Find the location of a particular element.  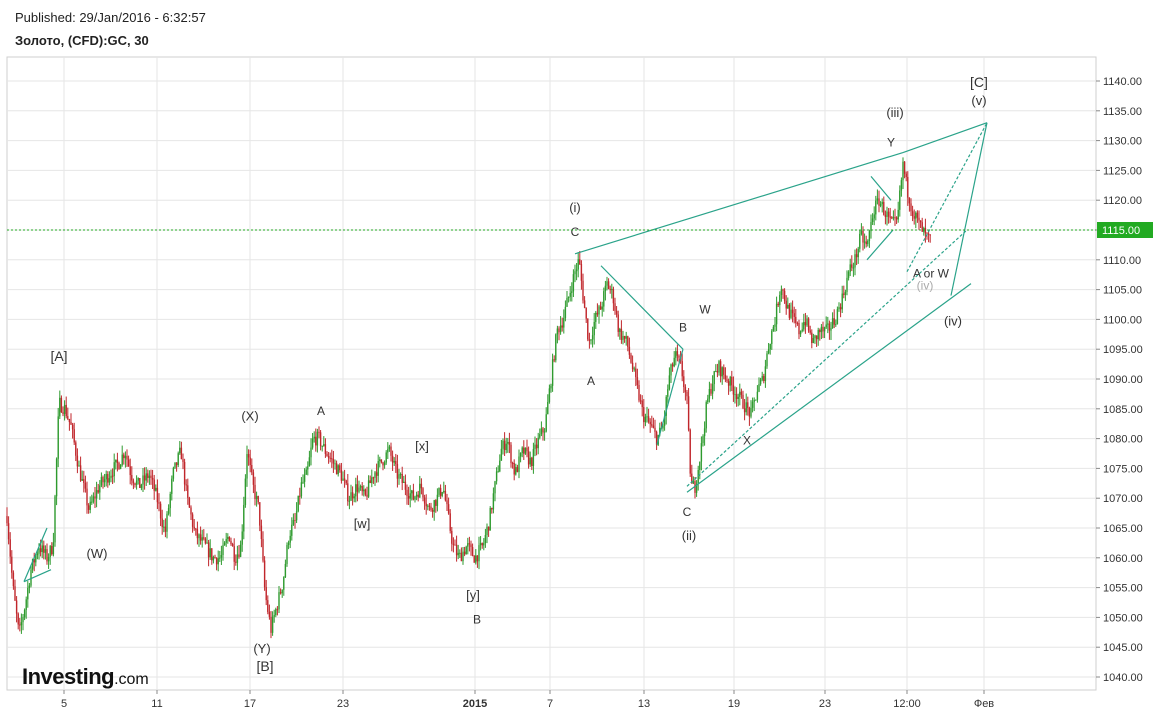

investing-logo: Investing.com is located at coordinates (85, 676).